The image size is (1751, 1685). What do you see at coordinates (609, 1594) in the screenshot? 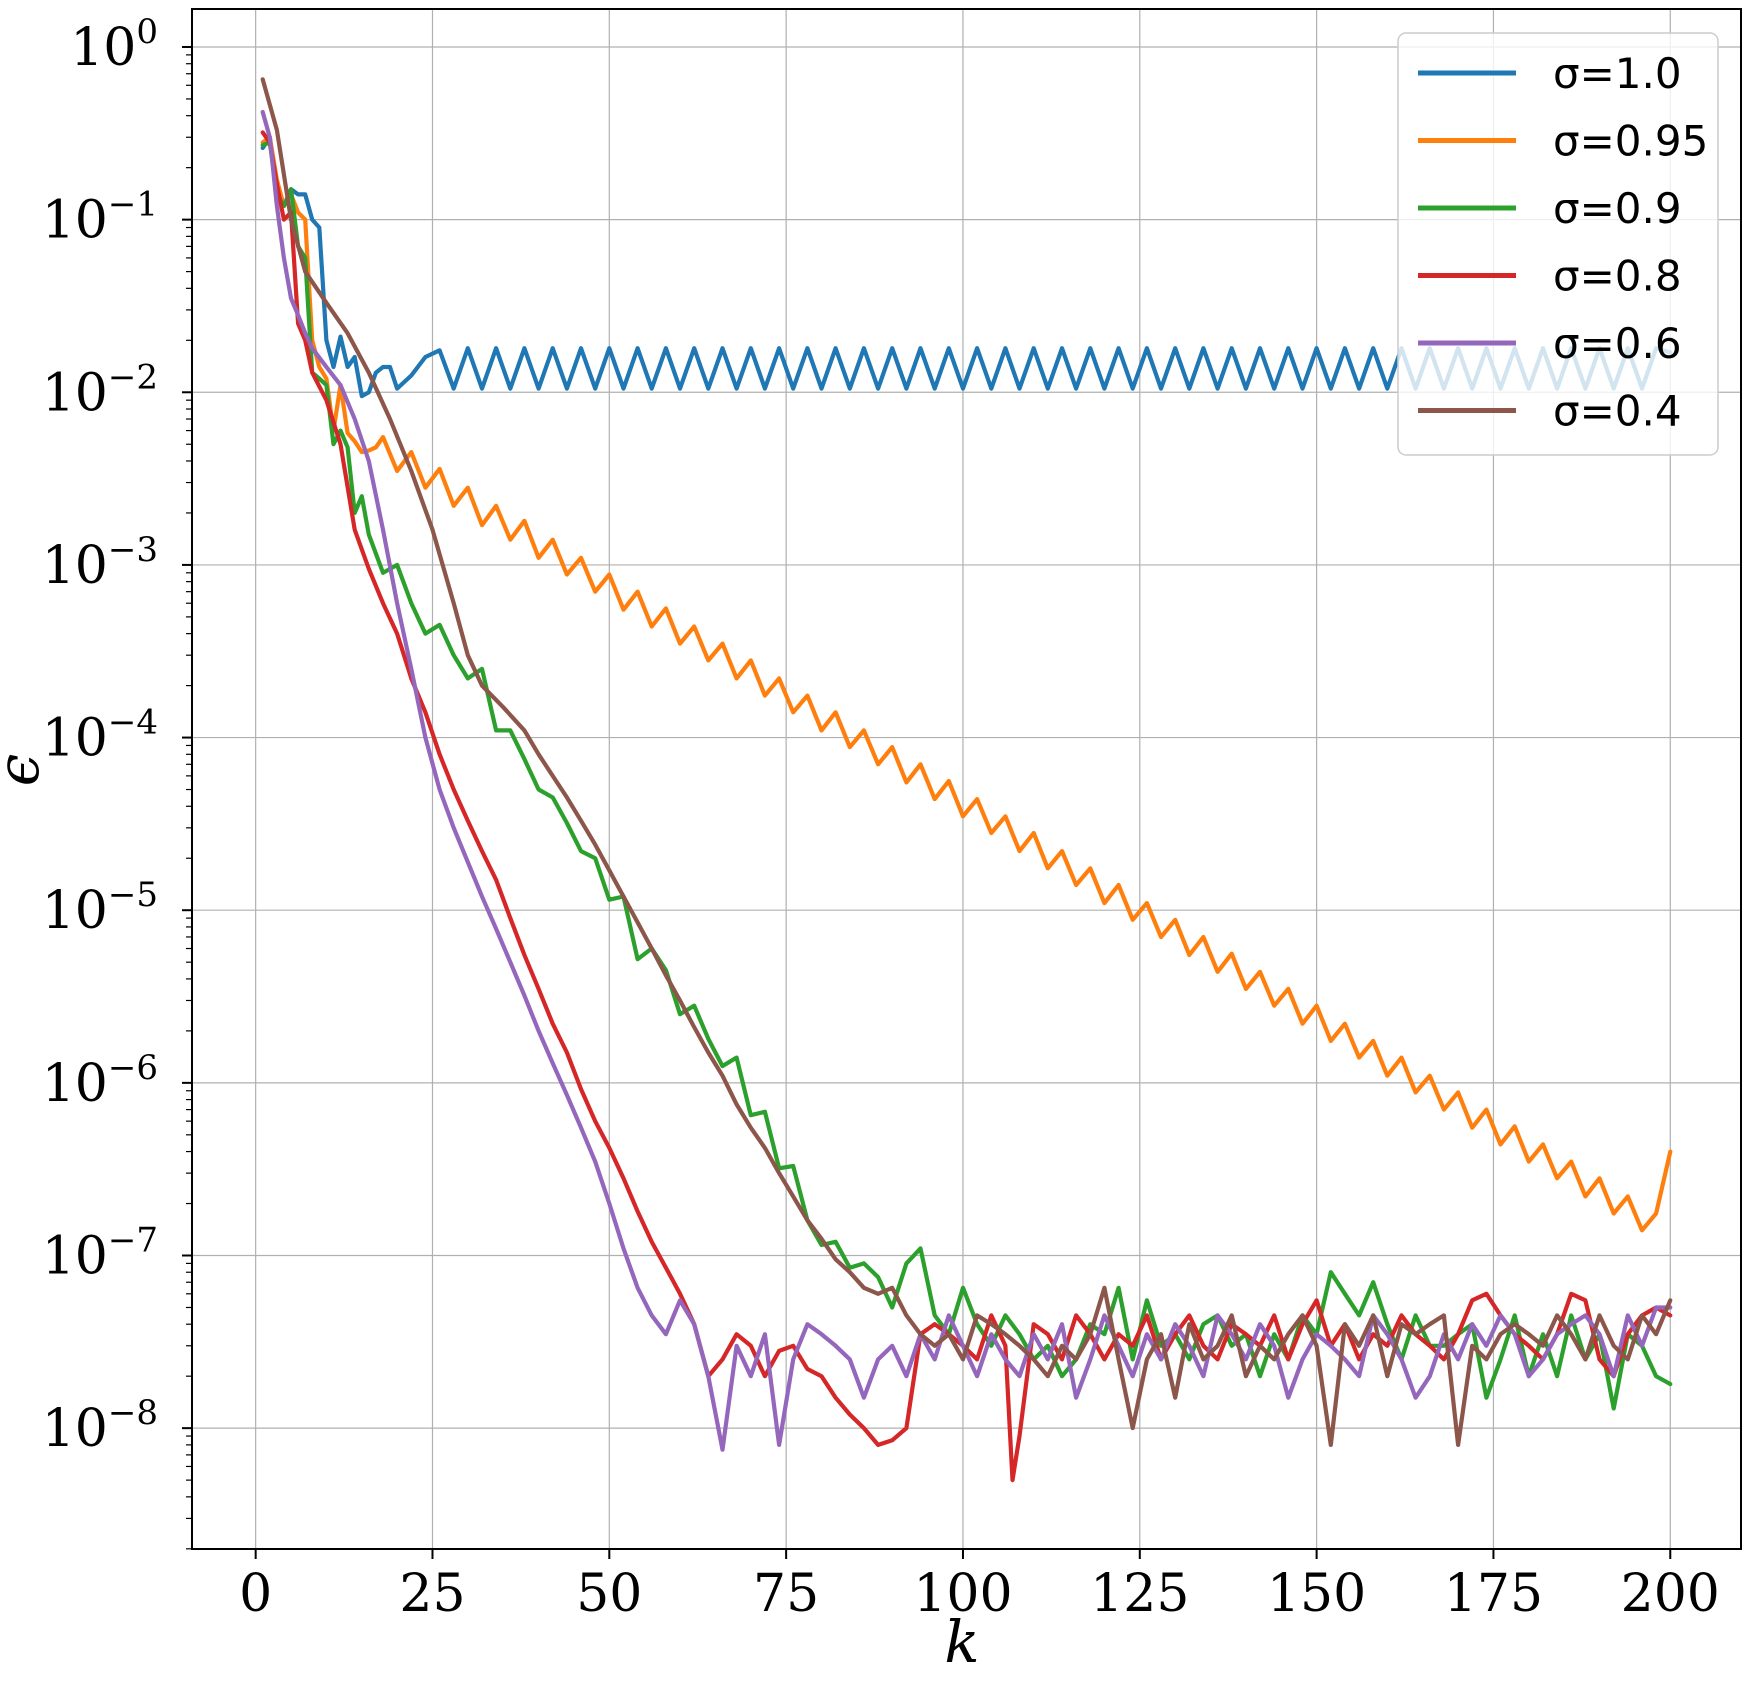
I see `x-tick-label: 50` at bounding box center [609, 1594].